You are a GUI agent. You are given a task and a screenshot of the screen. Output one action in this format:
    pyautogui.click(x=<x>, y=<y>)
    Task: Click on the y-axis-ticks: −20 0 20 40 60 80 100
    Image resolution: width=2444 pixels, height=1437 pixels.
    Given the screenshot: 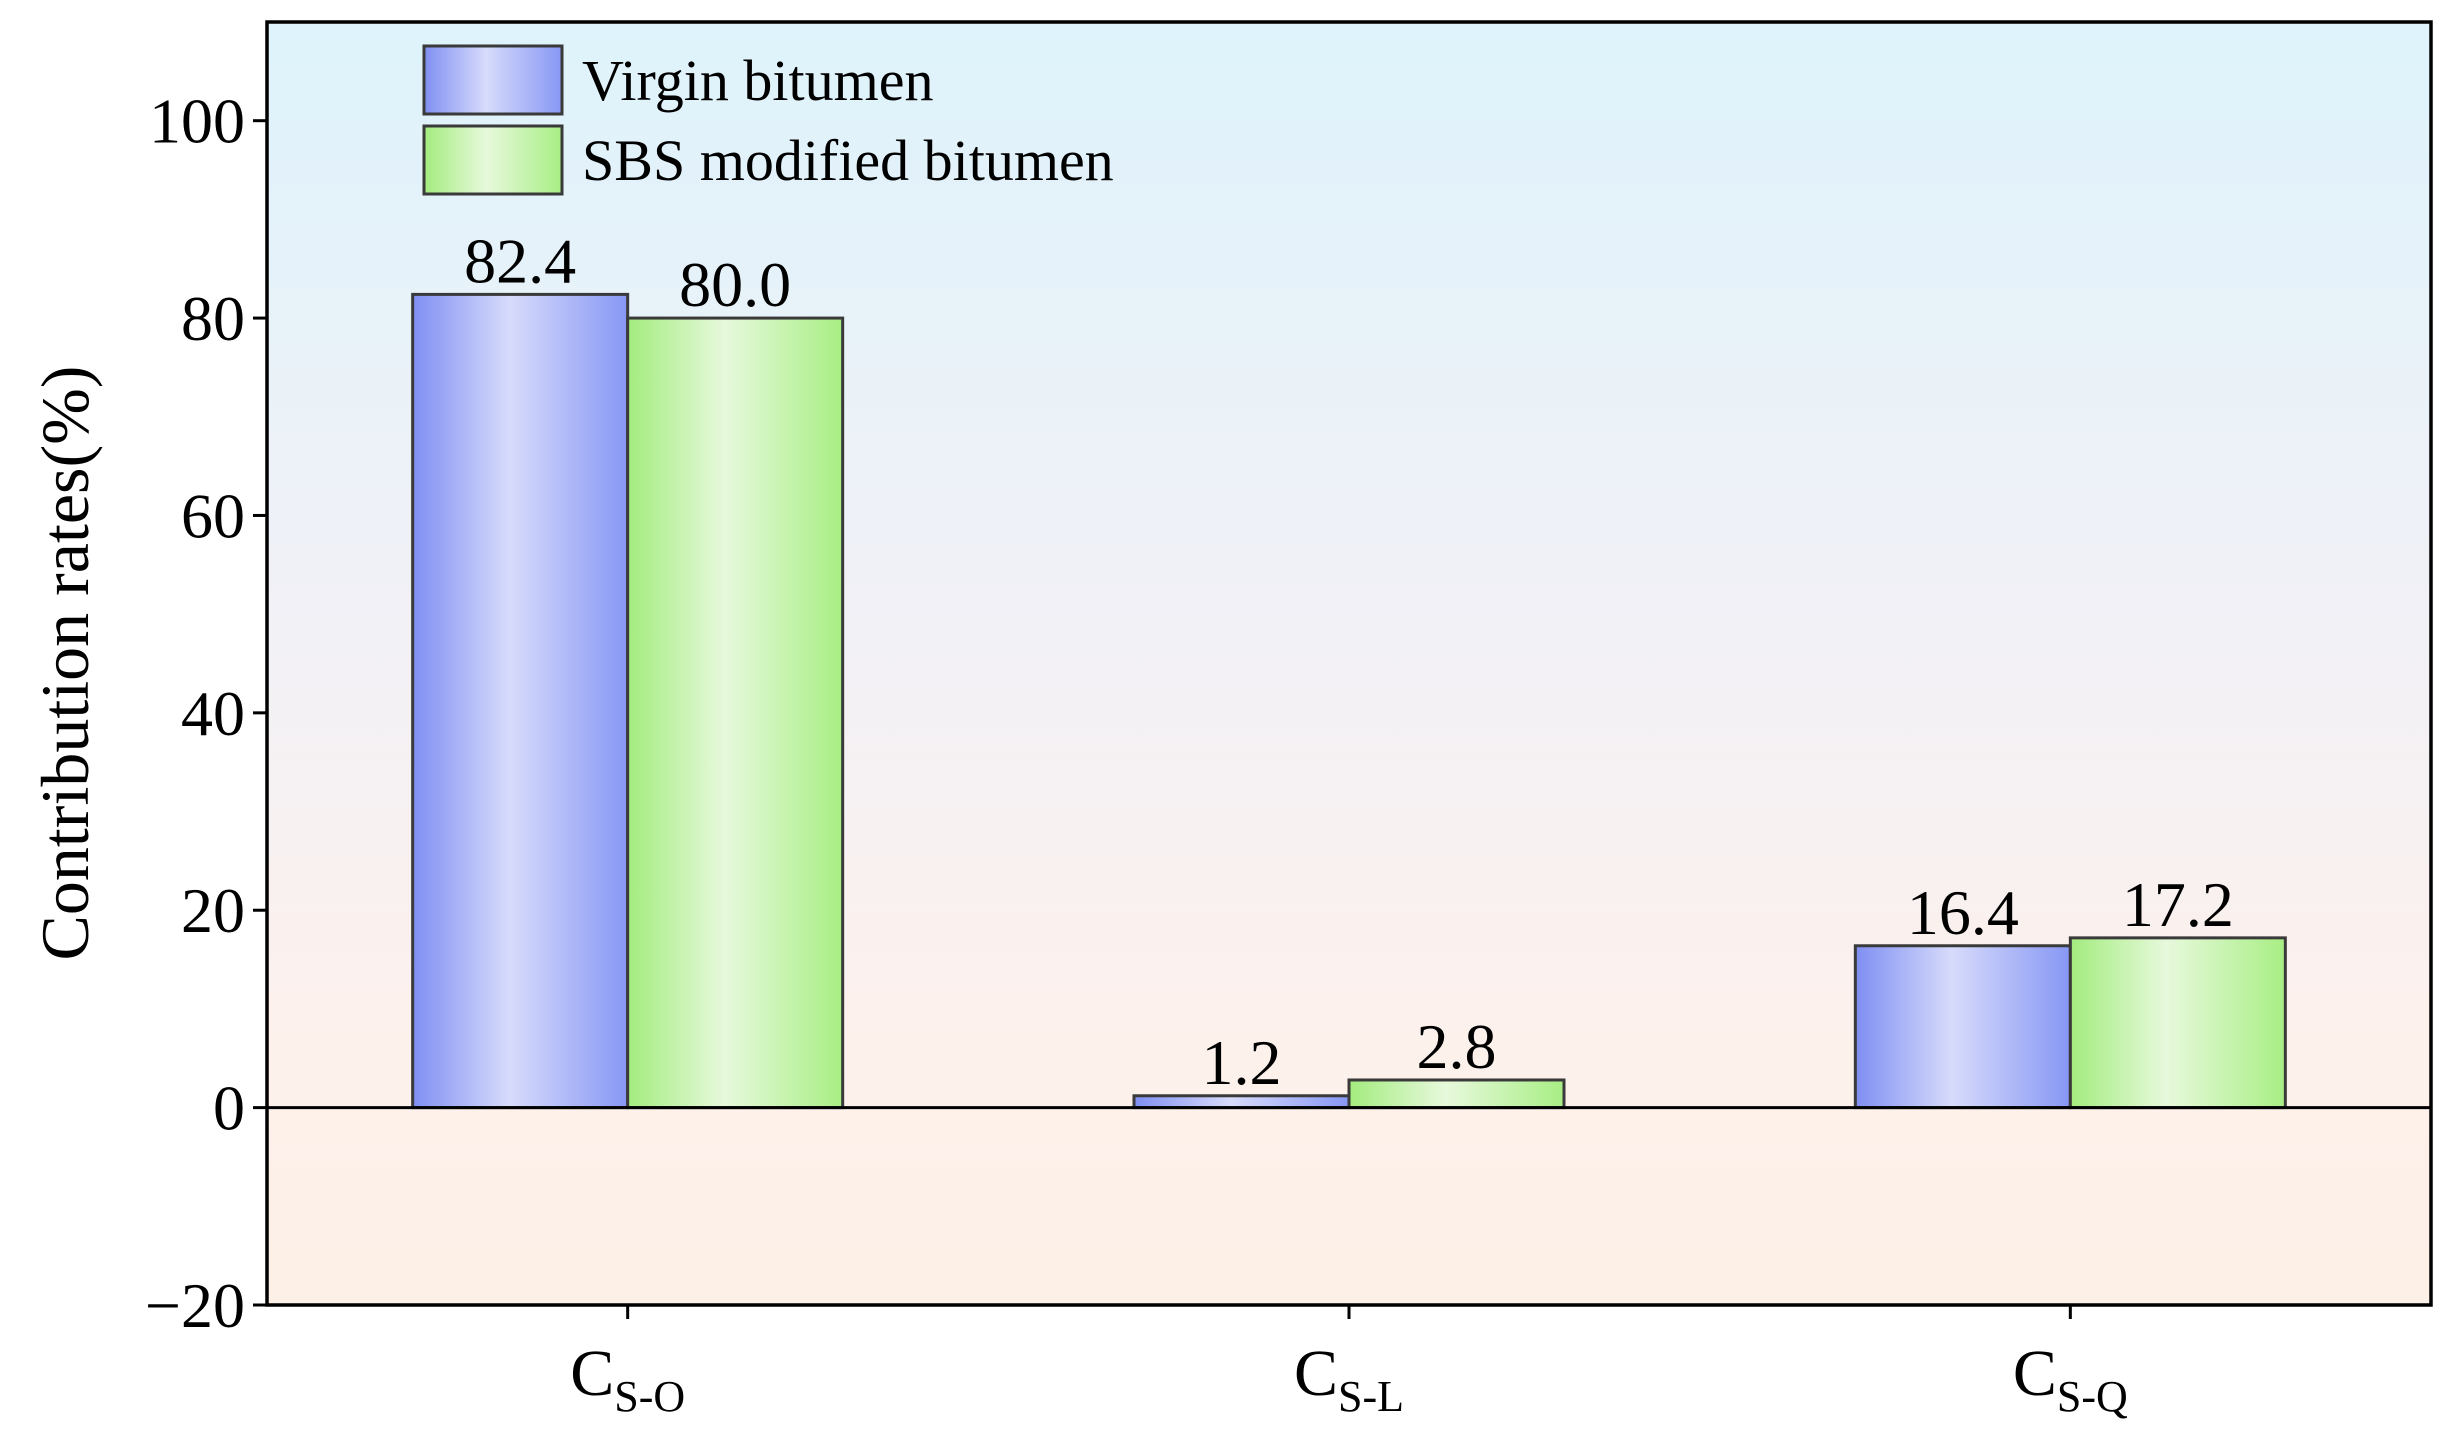 What is the action you would take?
    pyautogui.click(x=206, y=713)
    